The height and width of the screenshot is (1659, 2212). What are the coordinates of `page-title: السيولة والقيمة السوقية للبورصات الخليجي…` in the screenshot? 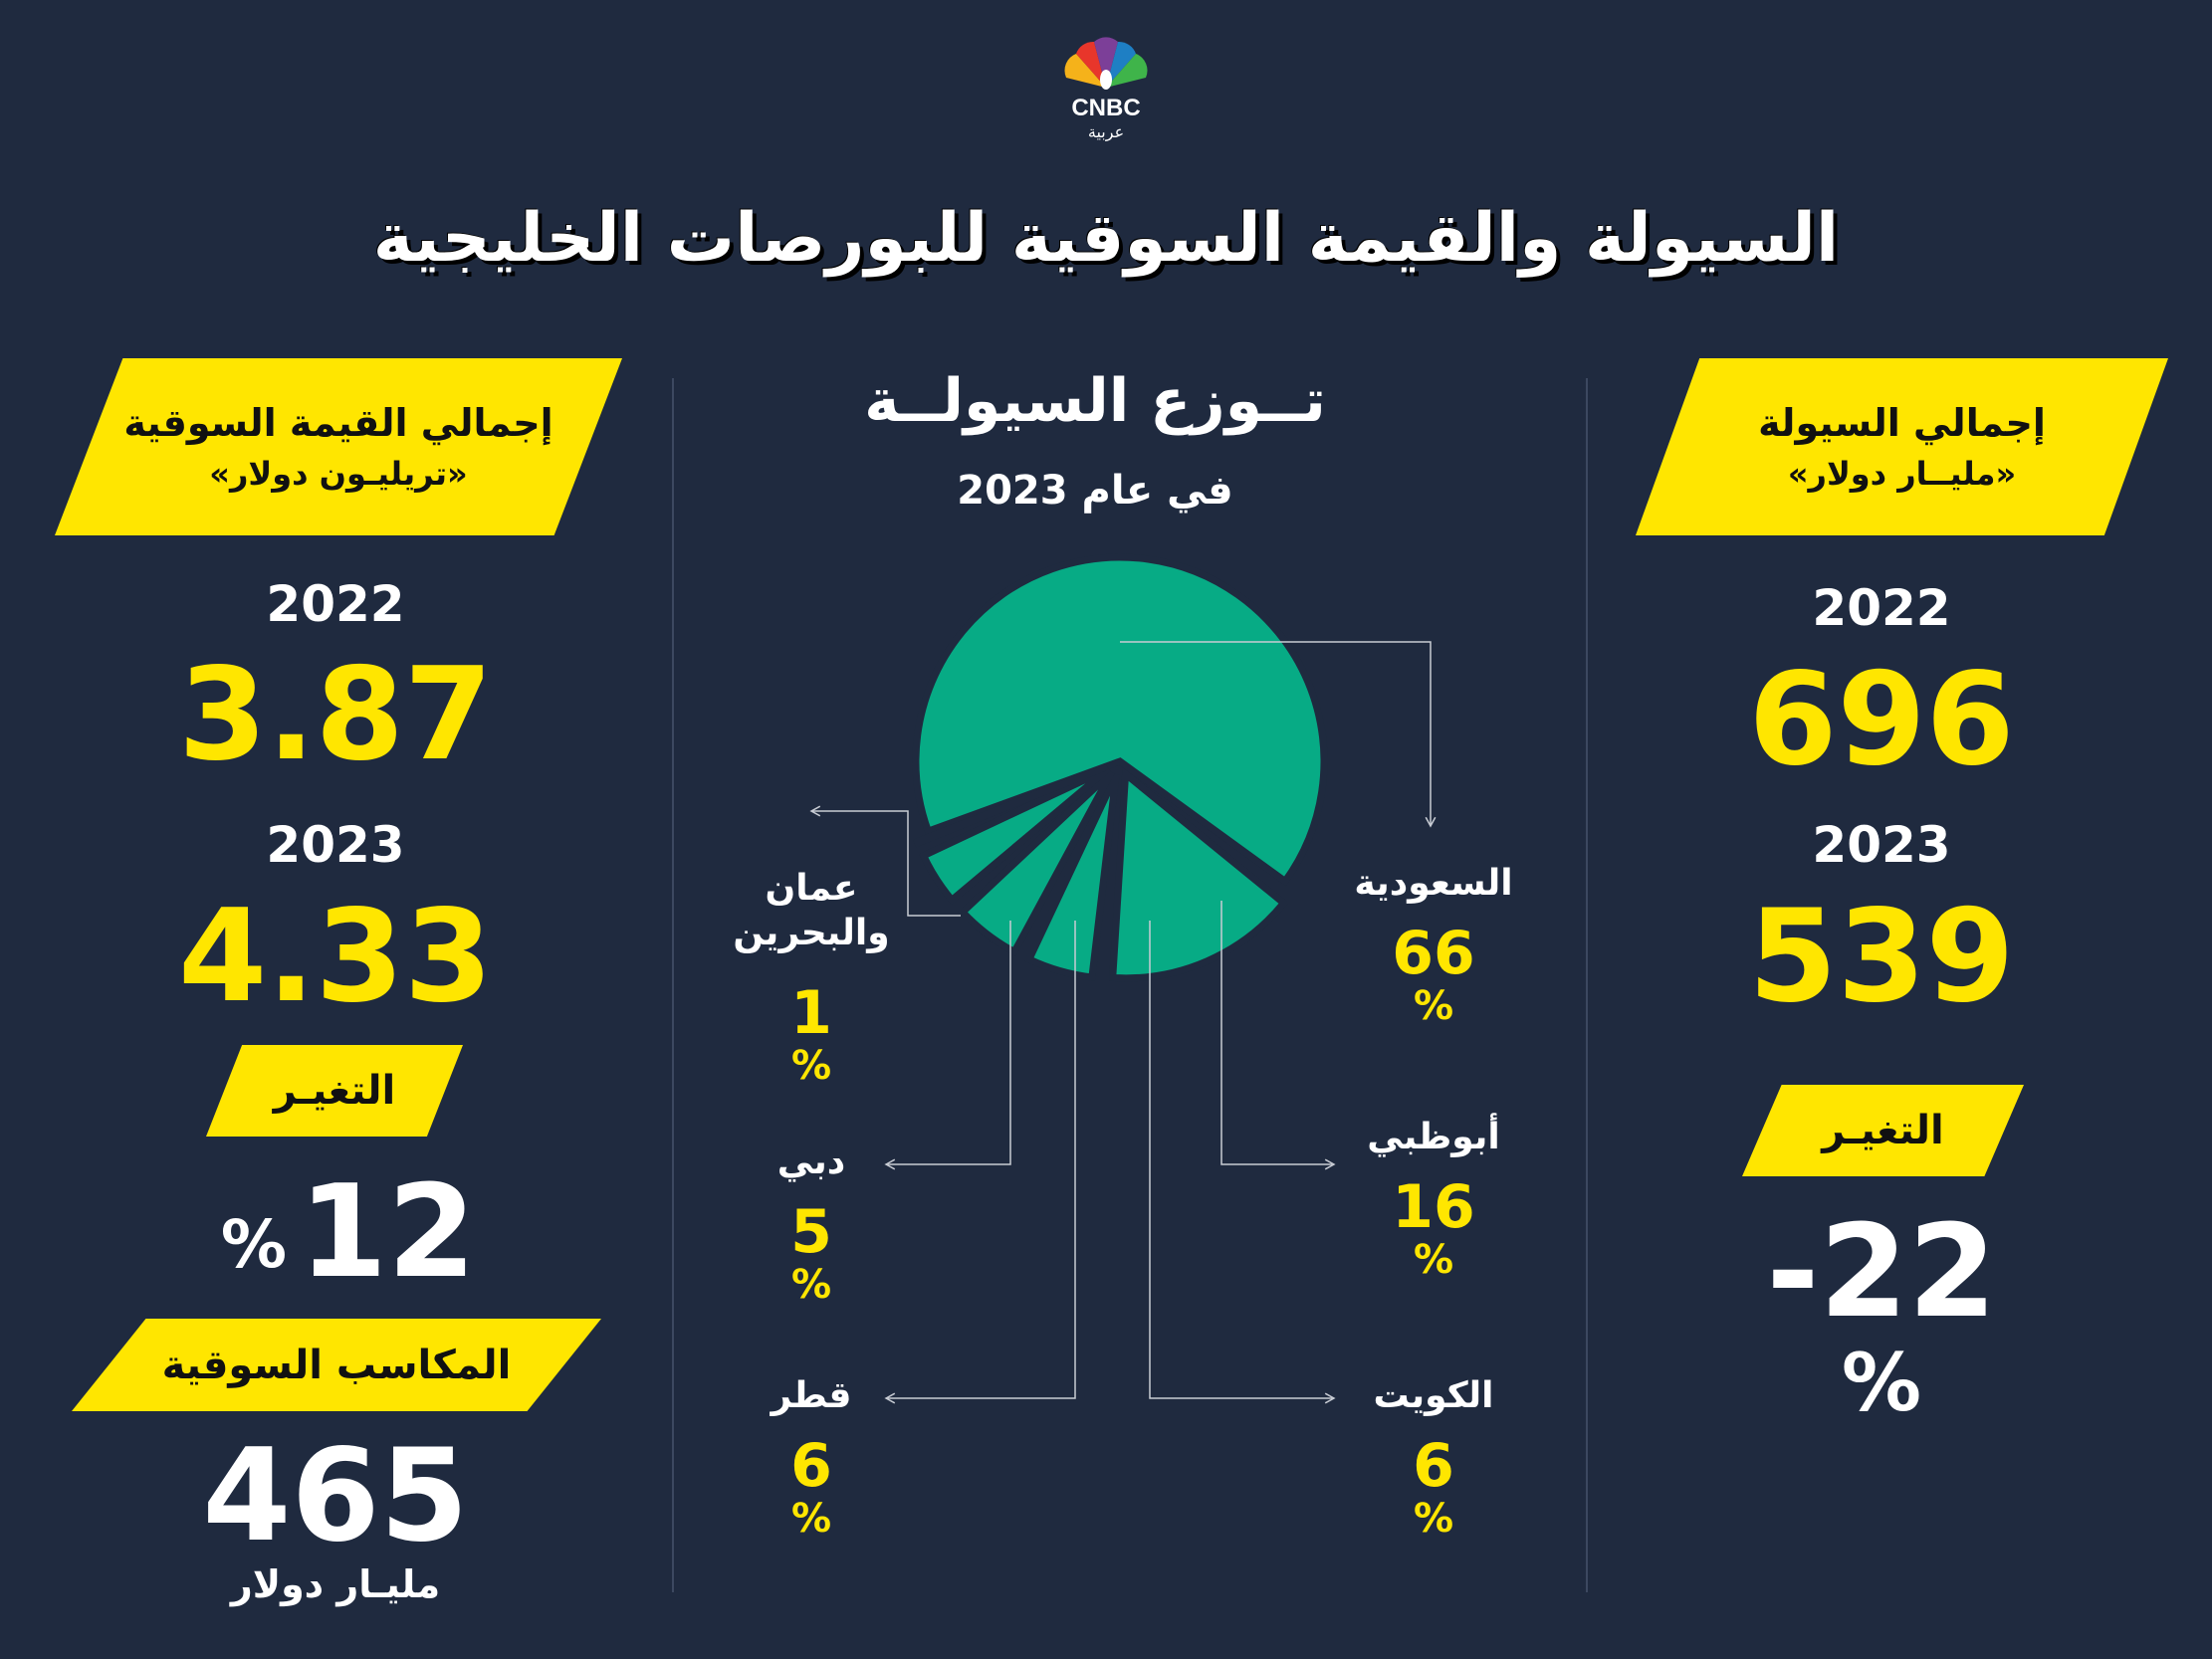 It's located at (1106, 238).